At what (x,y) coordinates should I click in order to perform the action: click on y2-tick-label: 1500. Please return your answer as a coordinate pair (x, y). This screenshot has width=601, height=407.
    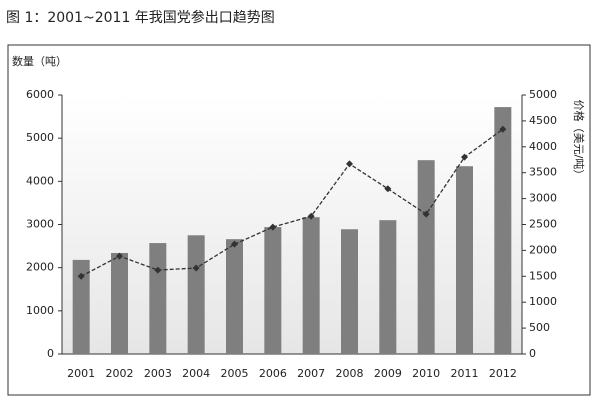
    Looking at the image, I should click on (543, 275).